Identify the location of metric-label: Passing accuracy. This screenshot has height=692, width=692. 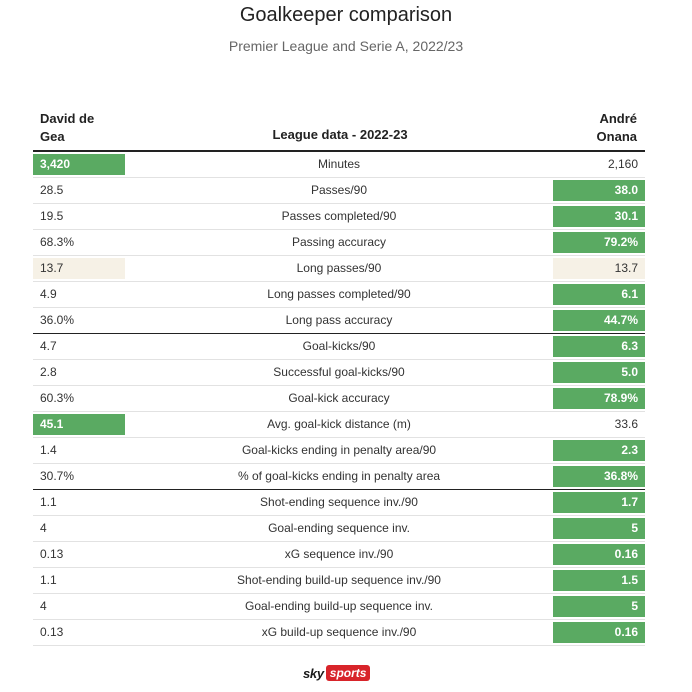
(339, 242).